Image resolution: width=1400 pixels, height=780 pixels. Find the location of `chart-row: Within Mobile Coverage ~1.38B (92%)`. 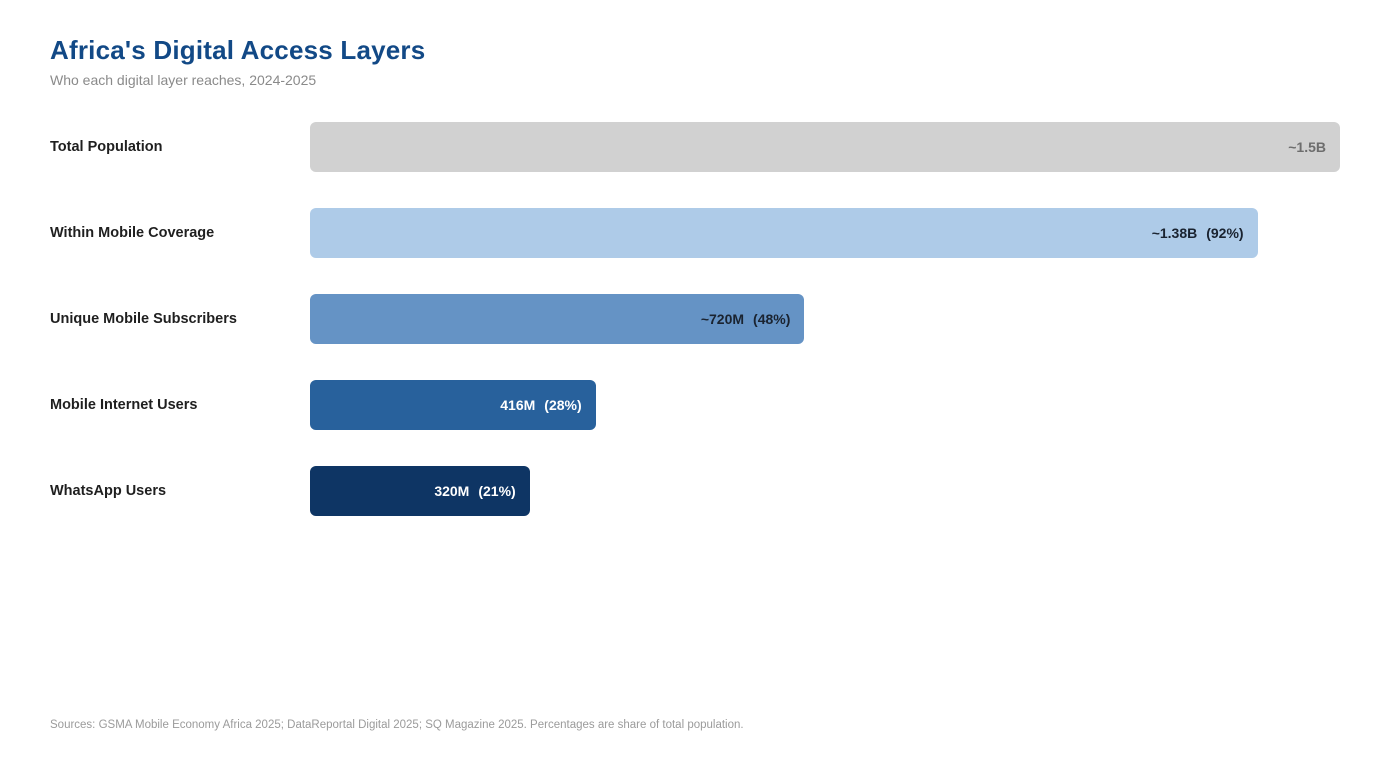

chart-row: Within Mobile Coverage ~1.38B (92%) is located at coordinates (695, 233).